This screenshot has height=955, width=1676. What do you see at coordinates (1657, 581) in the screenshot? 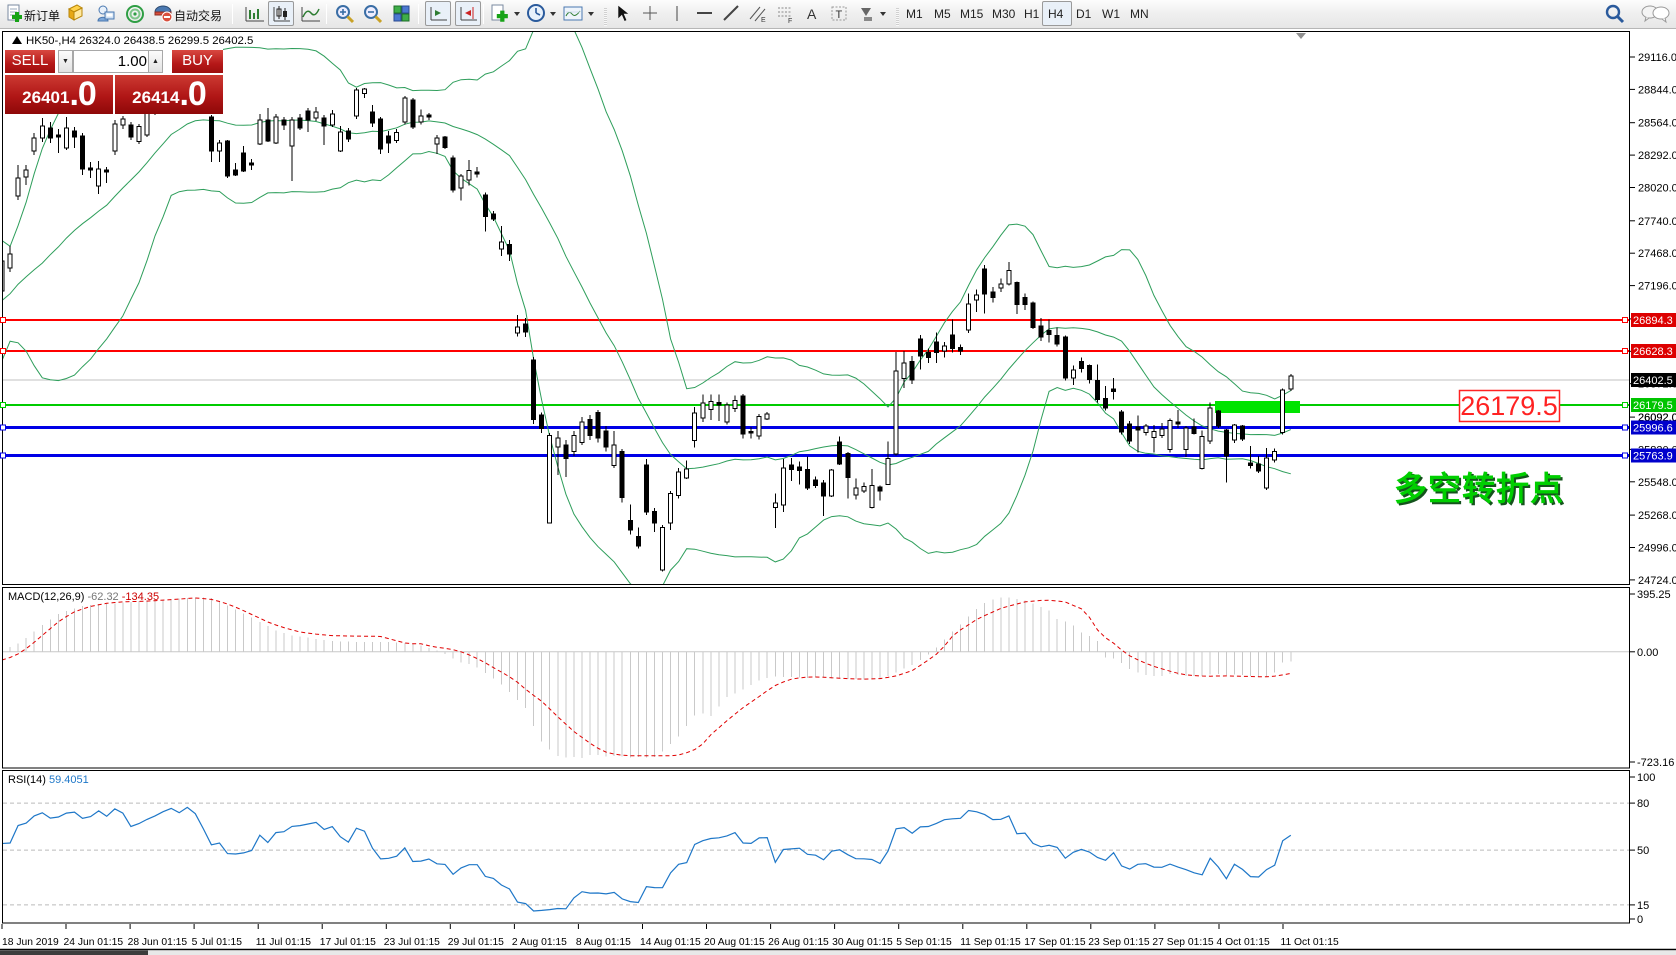
I see `svg-text: 24724.0` at bounding box center [1657, 581].